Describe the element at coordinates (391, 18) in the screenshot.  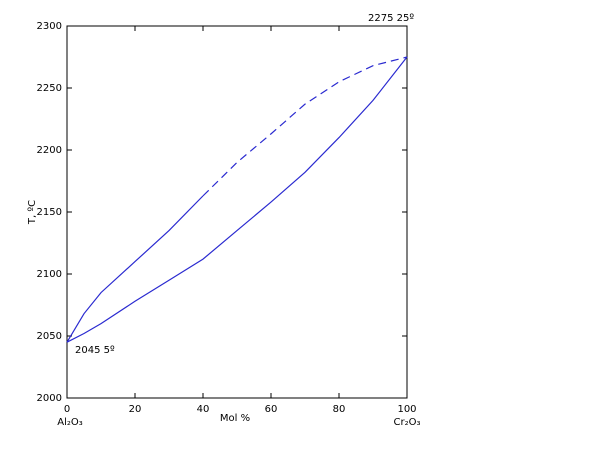
I see `annotation: 2275 25º` at that location.